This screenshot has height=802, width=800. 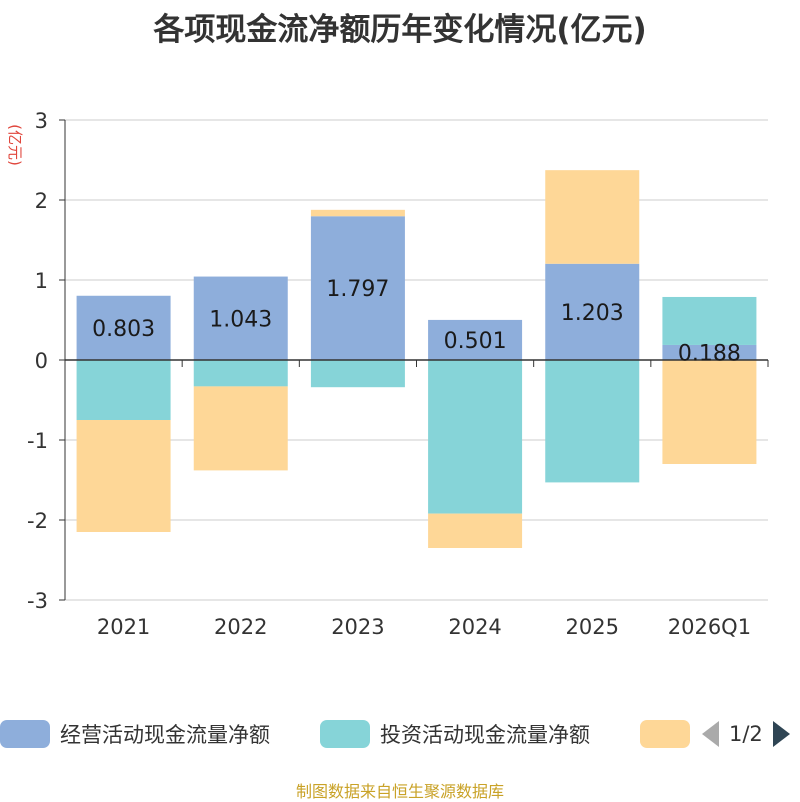 I want to click on legend-page-indicator: 1/2, so click(x=746, y=734).